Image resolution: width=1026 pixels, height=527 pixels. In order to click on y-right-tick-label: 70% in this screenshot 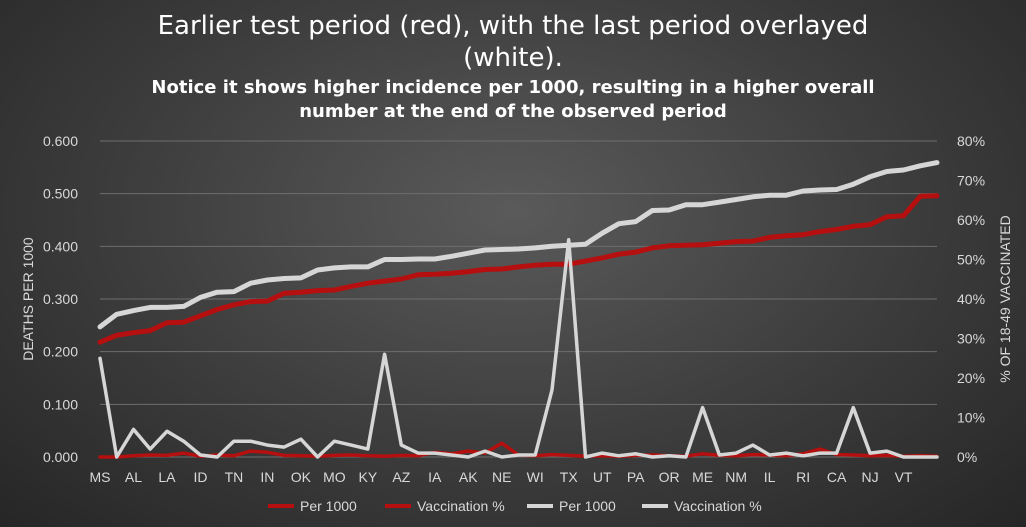, I will do `click(971, 181)`.